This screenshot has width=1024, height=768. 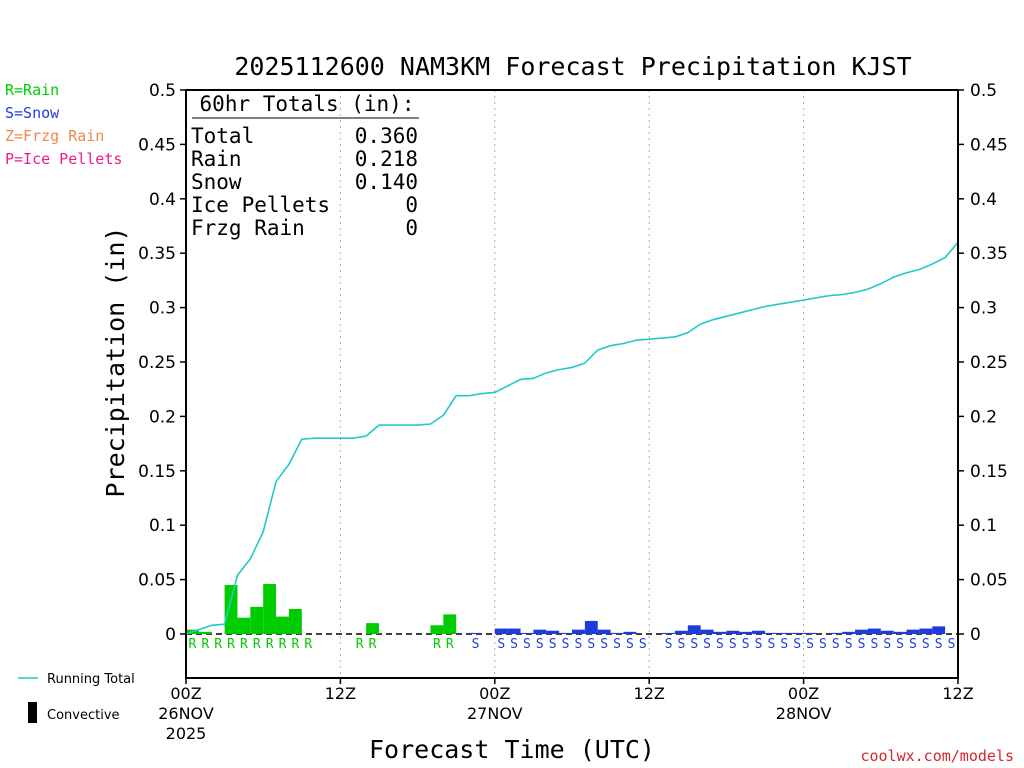 What do you see at coordinates (248, 228) in the screenshot?
I see `totals-label: Frzg Rain` at bounding box center [248, 228].